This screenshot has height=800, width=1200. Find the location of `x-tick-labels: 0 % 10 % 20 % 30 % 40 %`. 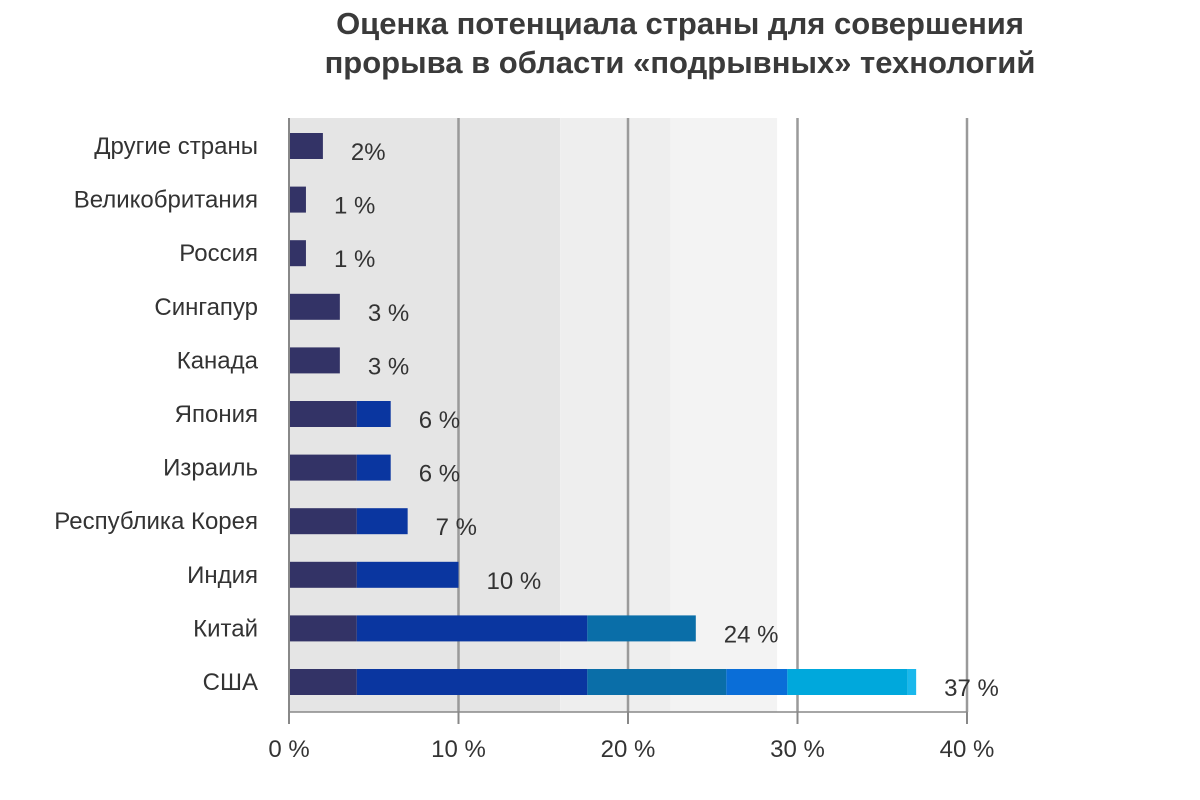

x-tick-labels: 0 % 10 % 20 % 30 % 40 % is located at coordinates (631, 749).